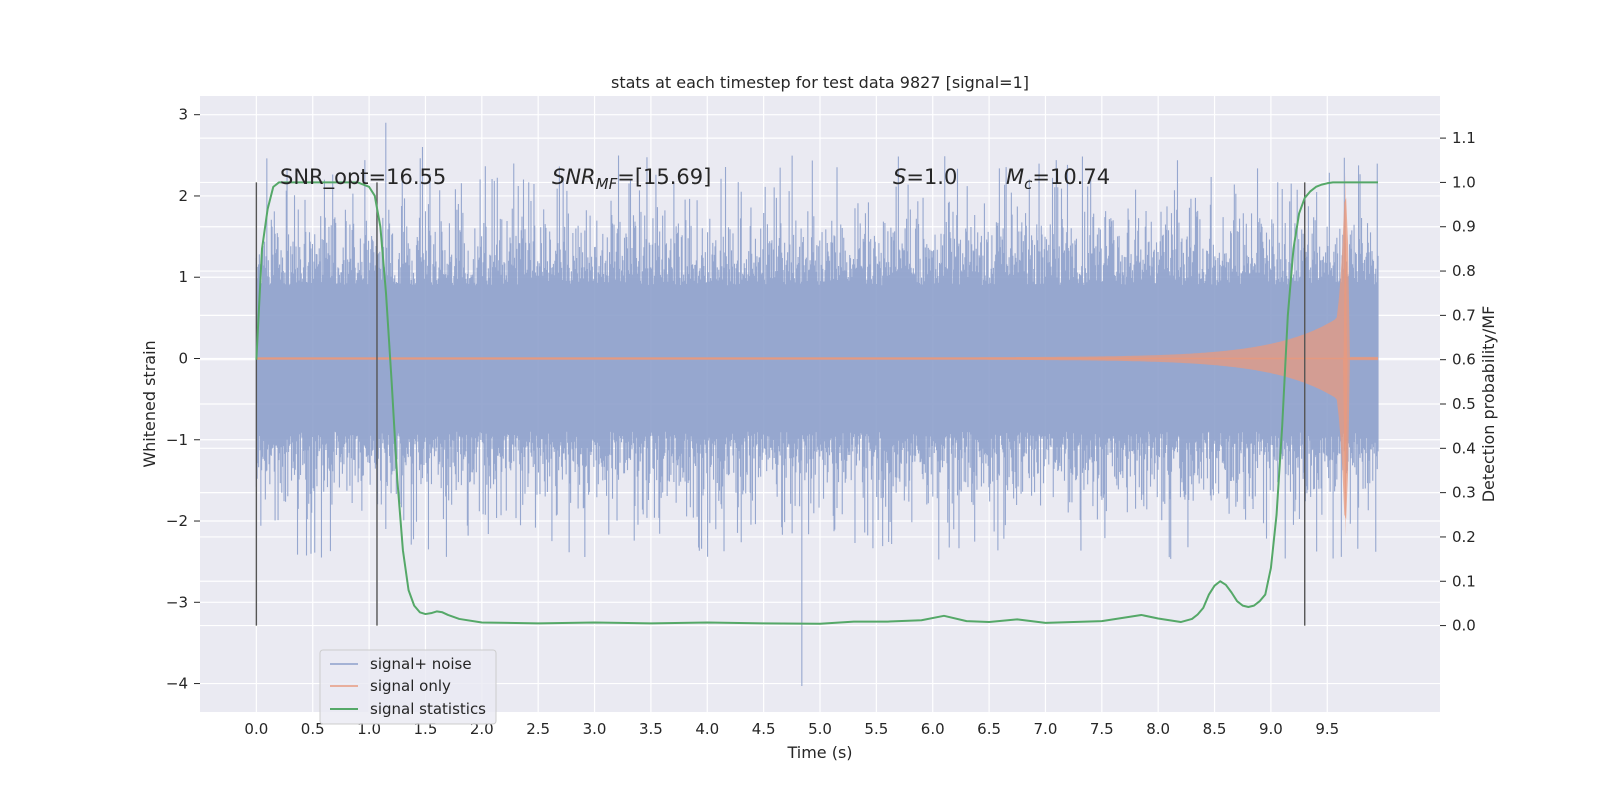 The image size is (1600, 805). What do you see at coordinates (1215, 729) in the screenshot?
I see `x-tick-label: 8.5` at bounding box center [1215, 729].